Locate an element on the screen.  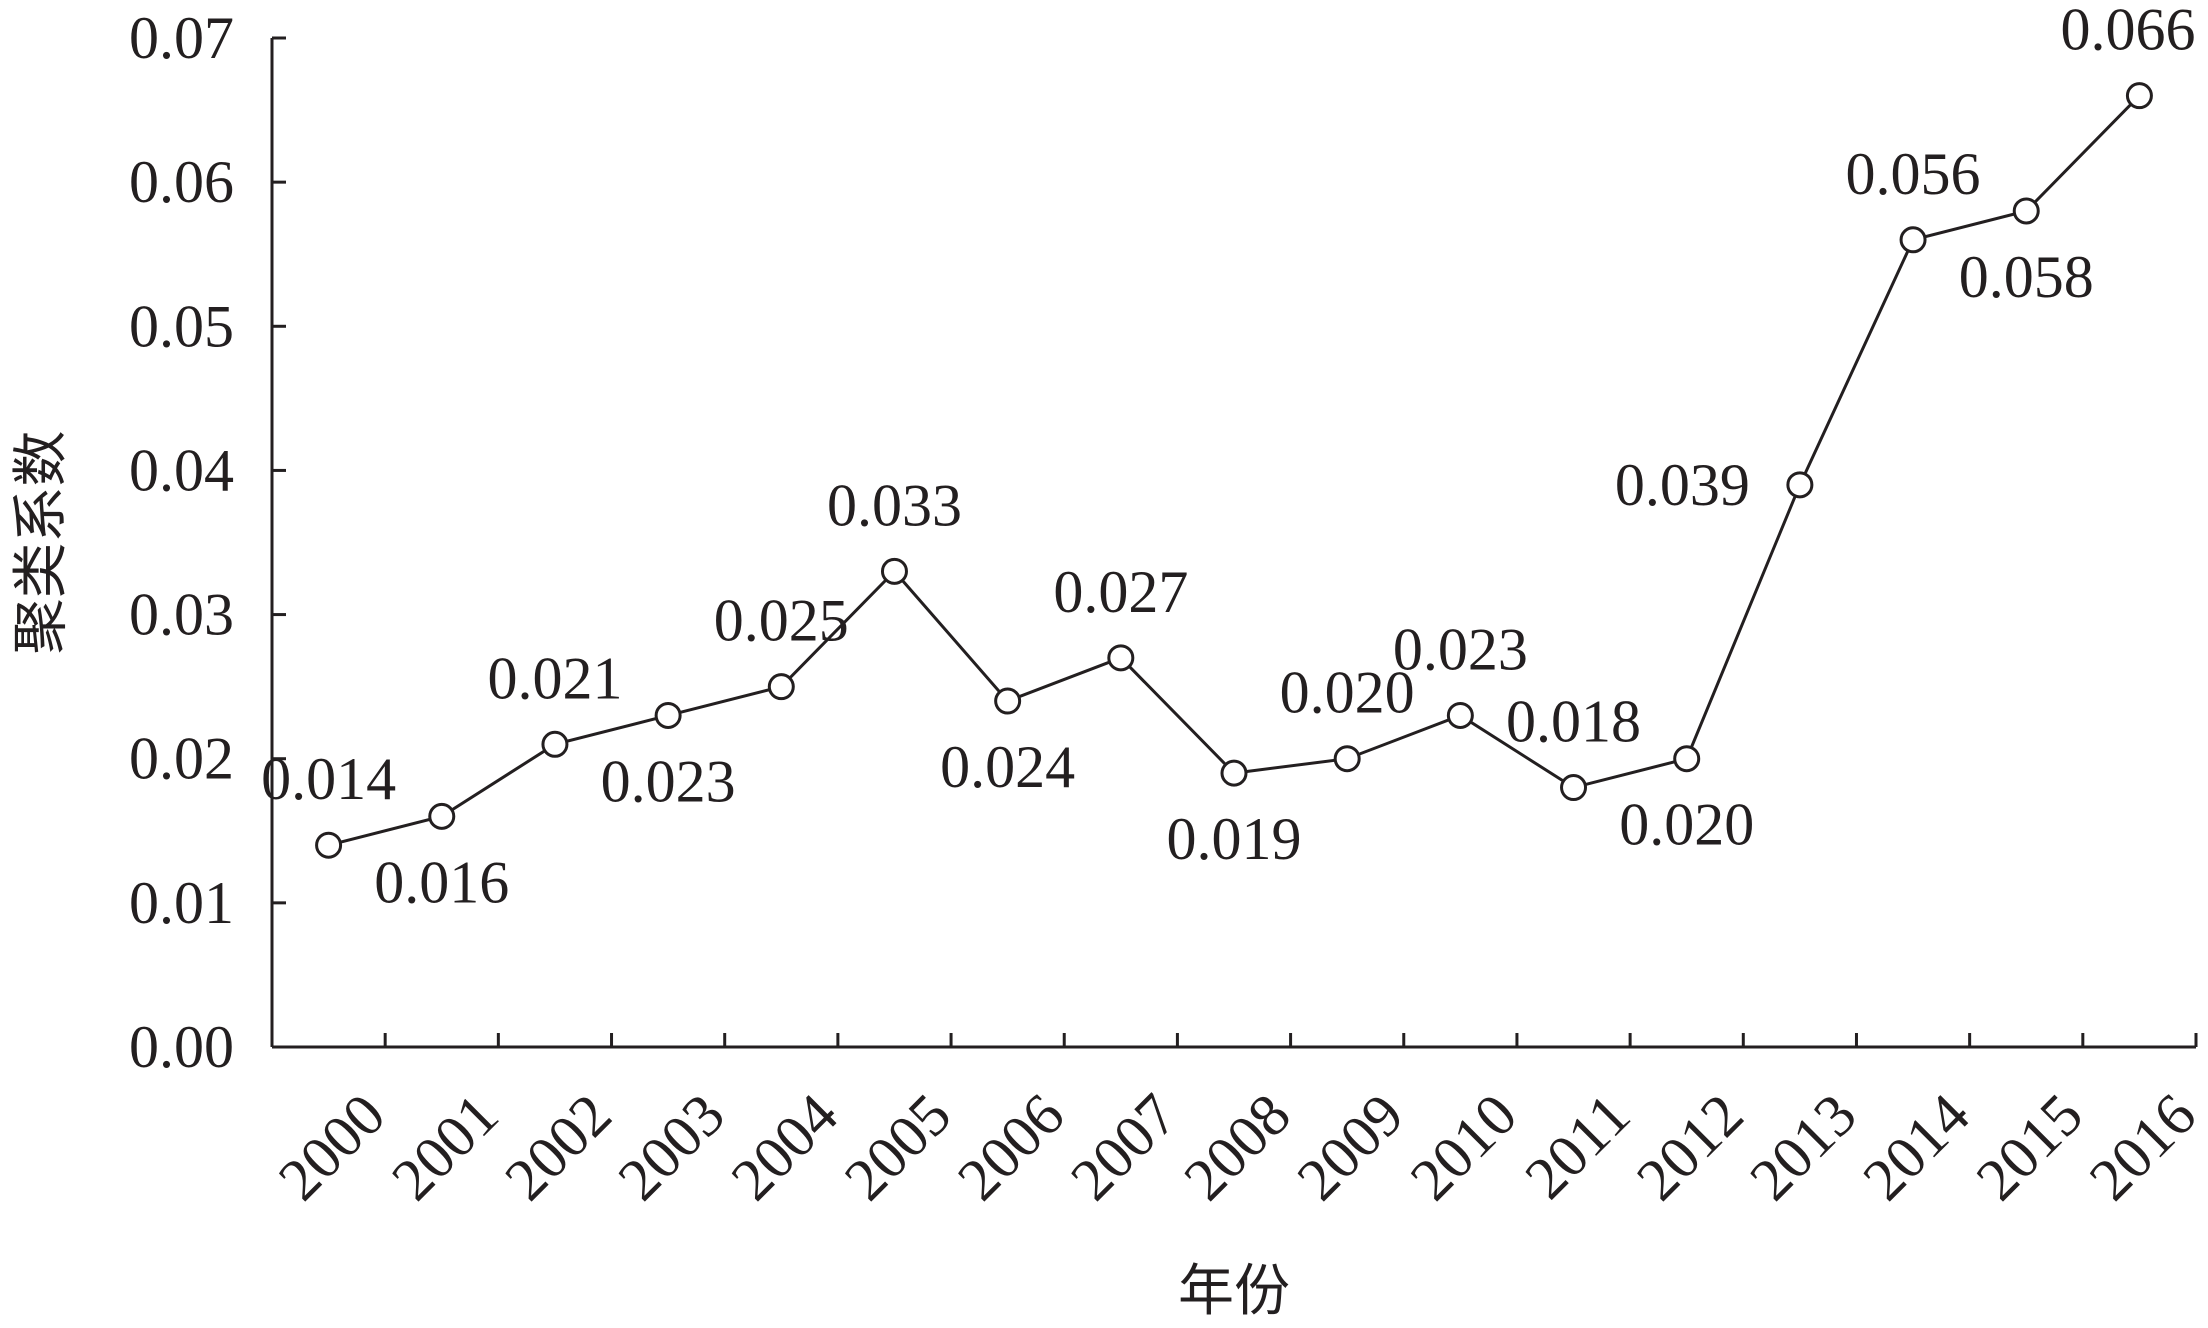
x-tick-label: 2005 is located at coordinates (898, 1147).